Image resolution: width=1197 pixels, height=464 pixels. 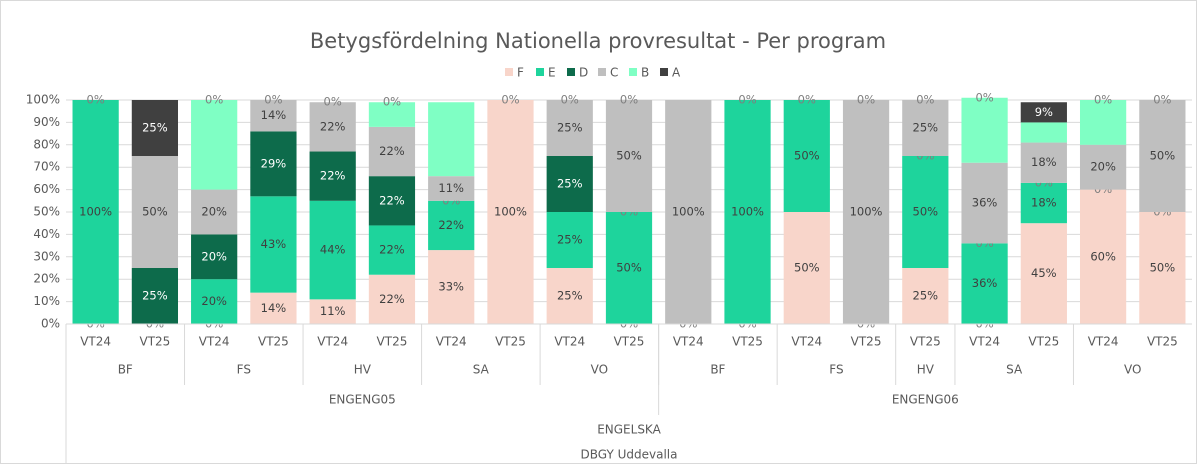 What do you see at coordinates (1014, 370) in the screenshot?
I see `category-group-label: SA` at bounding box center [1014, 370].